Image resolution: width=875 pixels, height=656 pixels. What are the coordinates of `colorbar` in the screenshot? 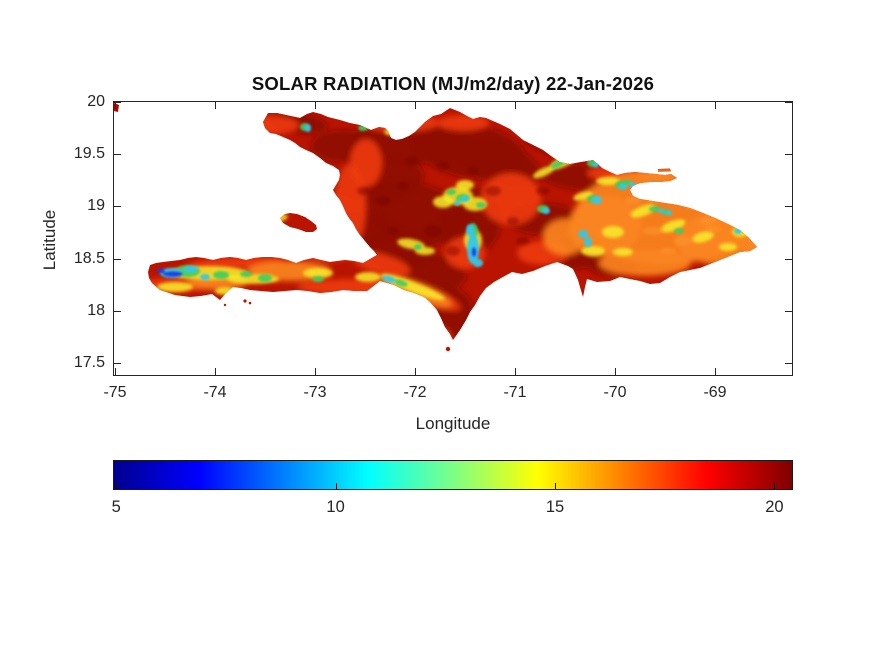 It's located at (453, 475).